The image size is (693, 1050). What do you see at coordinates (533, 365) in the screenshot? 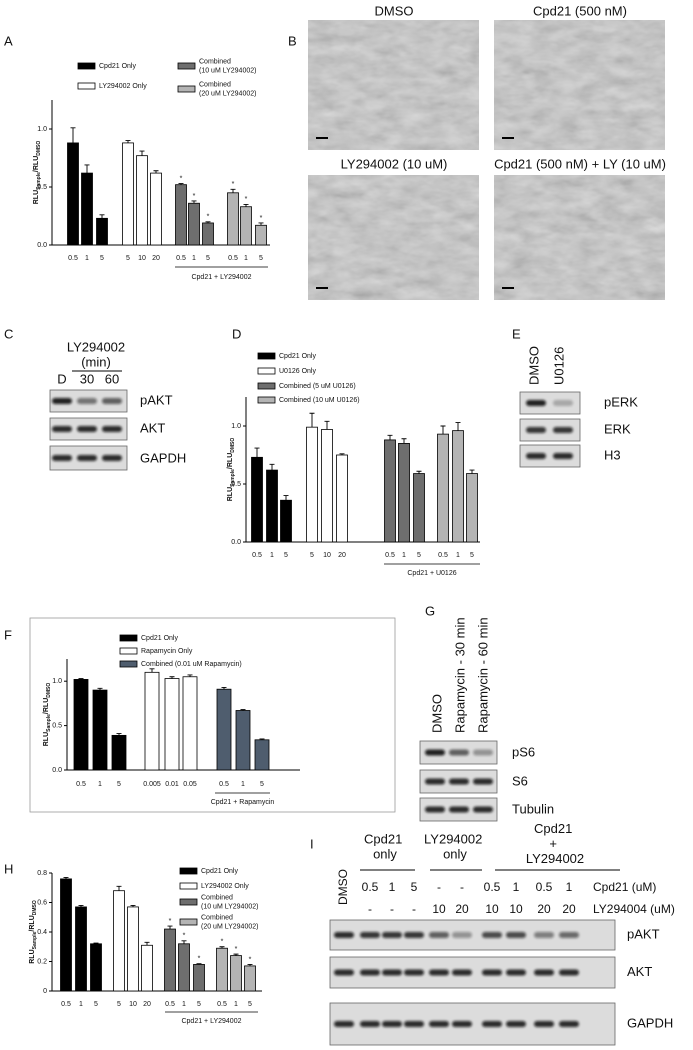
I see `lane-label: DMSO` at bounding box center [533, 365].